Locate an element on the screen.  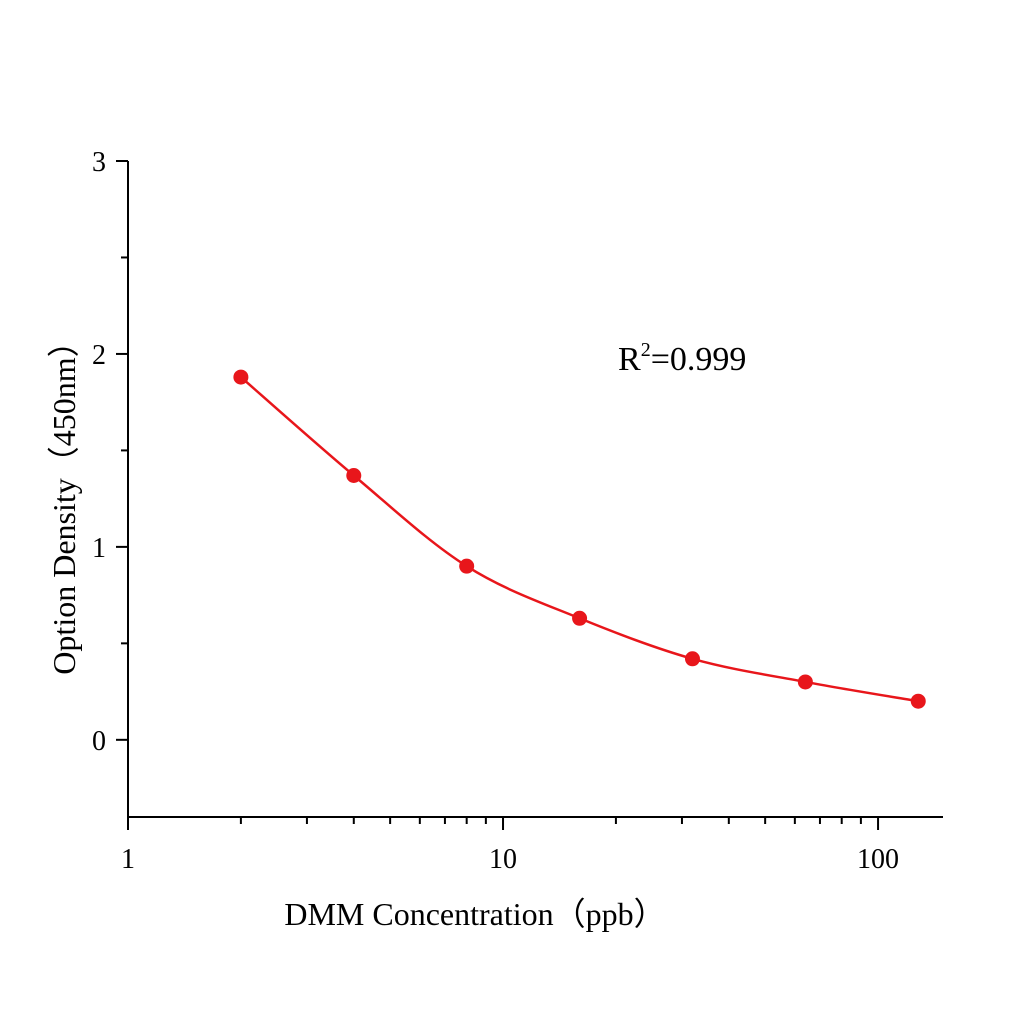
r-squared-sup: 2 is located at coordinates (646, 350).